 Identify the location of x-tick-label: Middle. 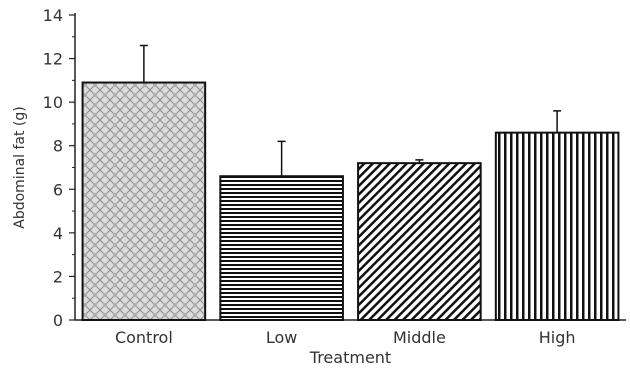
(419, 337).